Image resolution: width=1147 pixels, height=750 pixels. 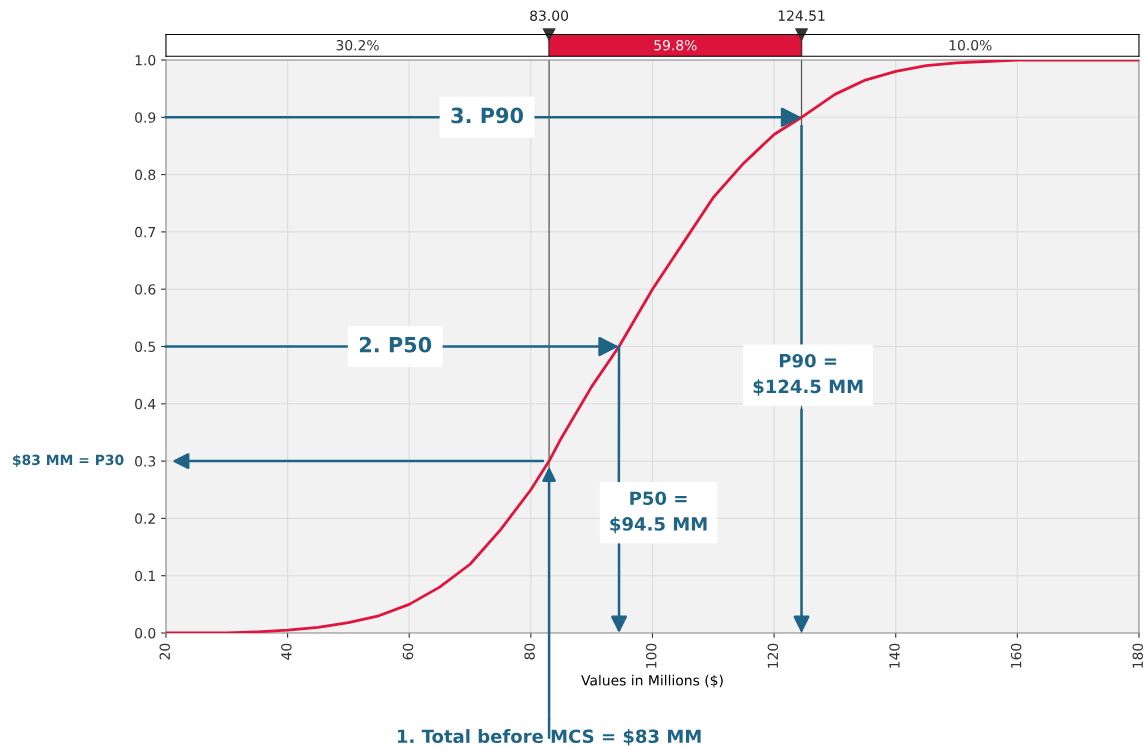 What do you see at coordinates (970, 45) in the screenshot?
I see `text: 10.0%` at bounding box center [970, 45].